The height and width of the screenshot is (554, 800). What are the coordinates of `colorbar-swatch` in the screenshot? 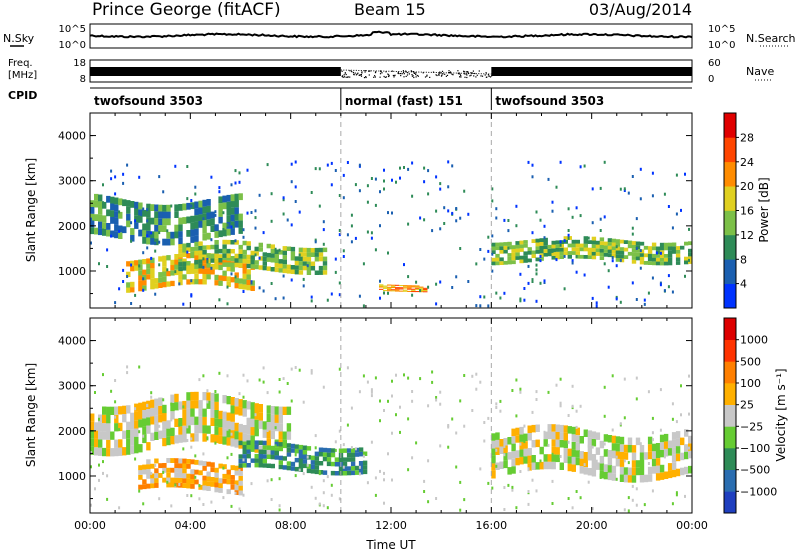 It's located at (730, 223).